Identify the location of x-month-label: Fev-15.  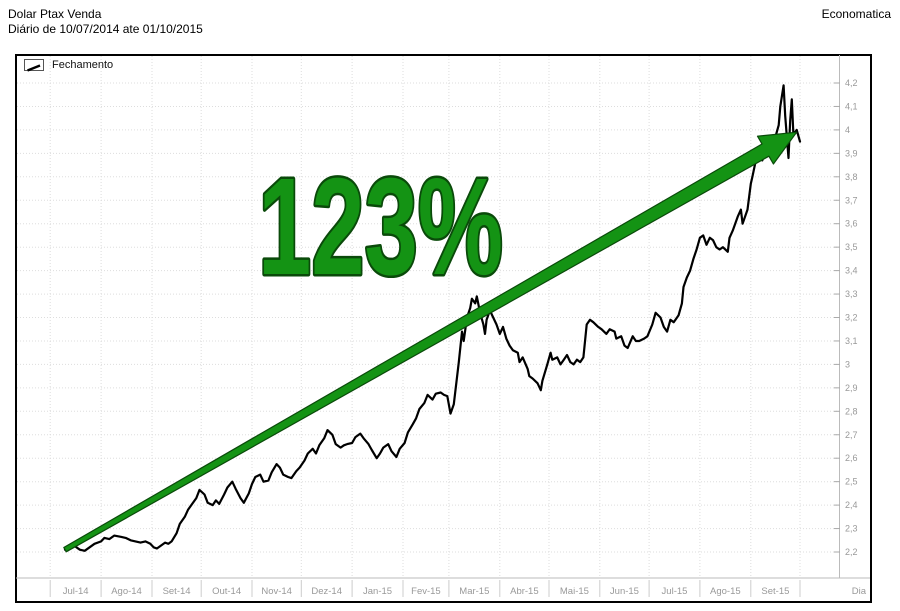
(426, 591).